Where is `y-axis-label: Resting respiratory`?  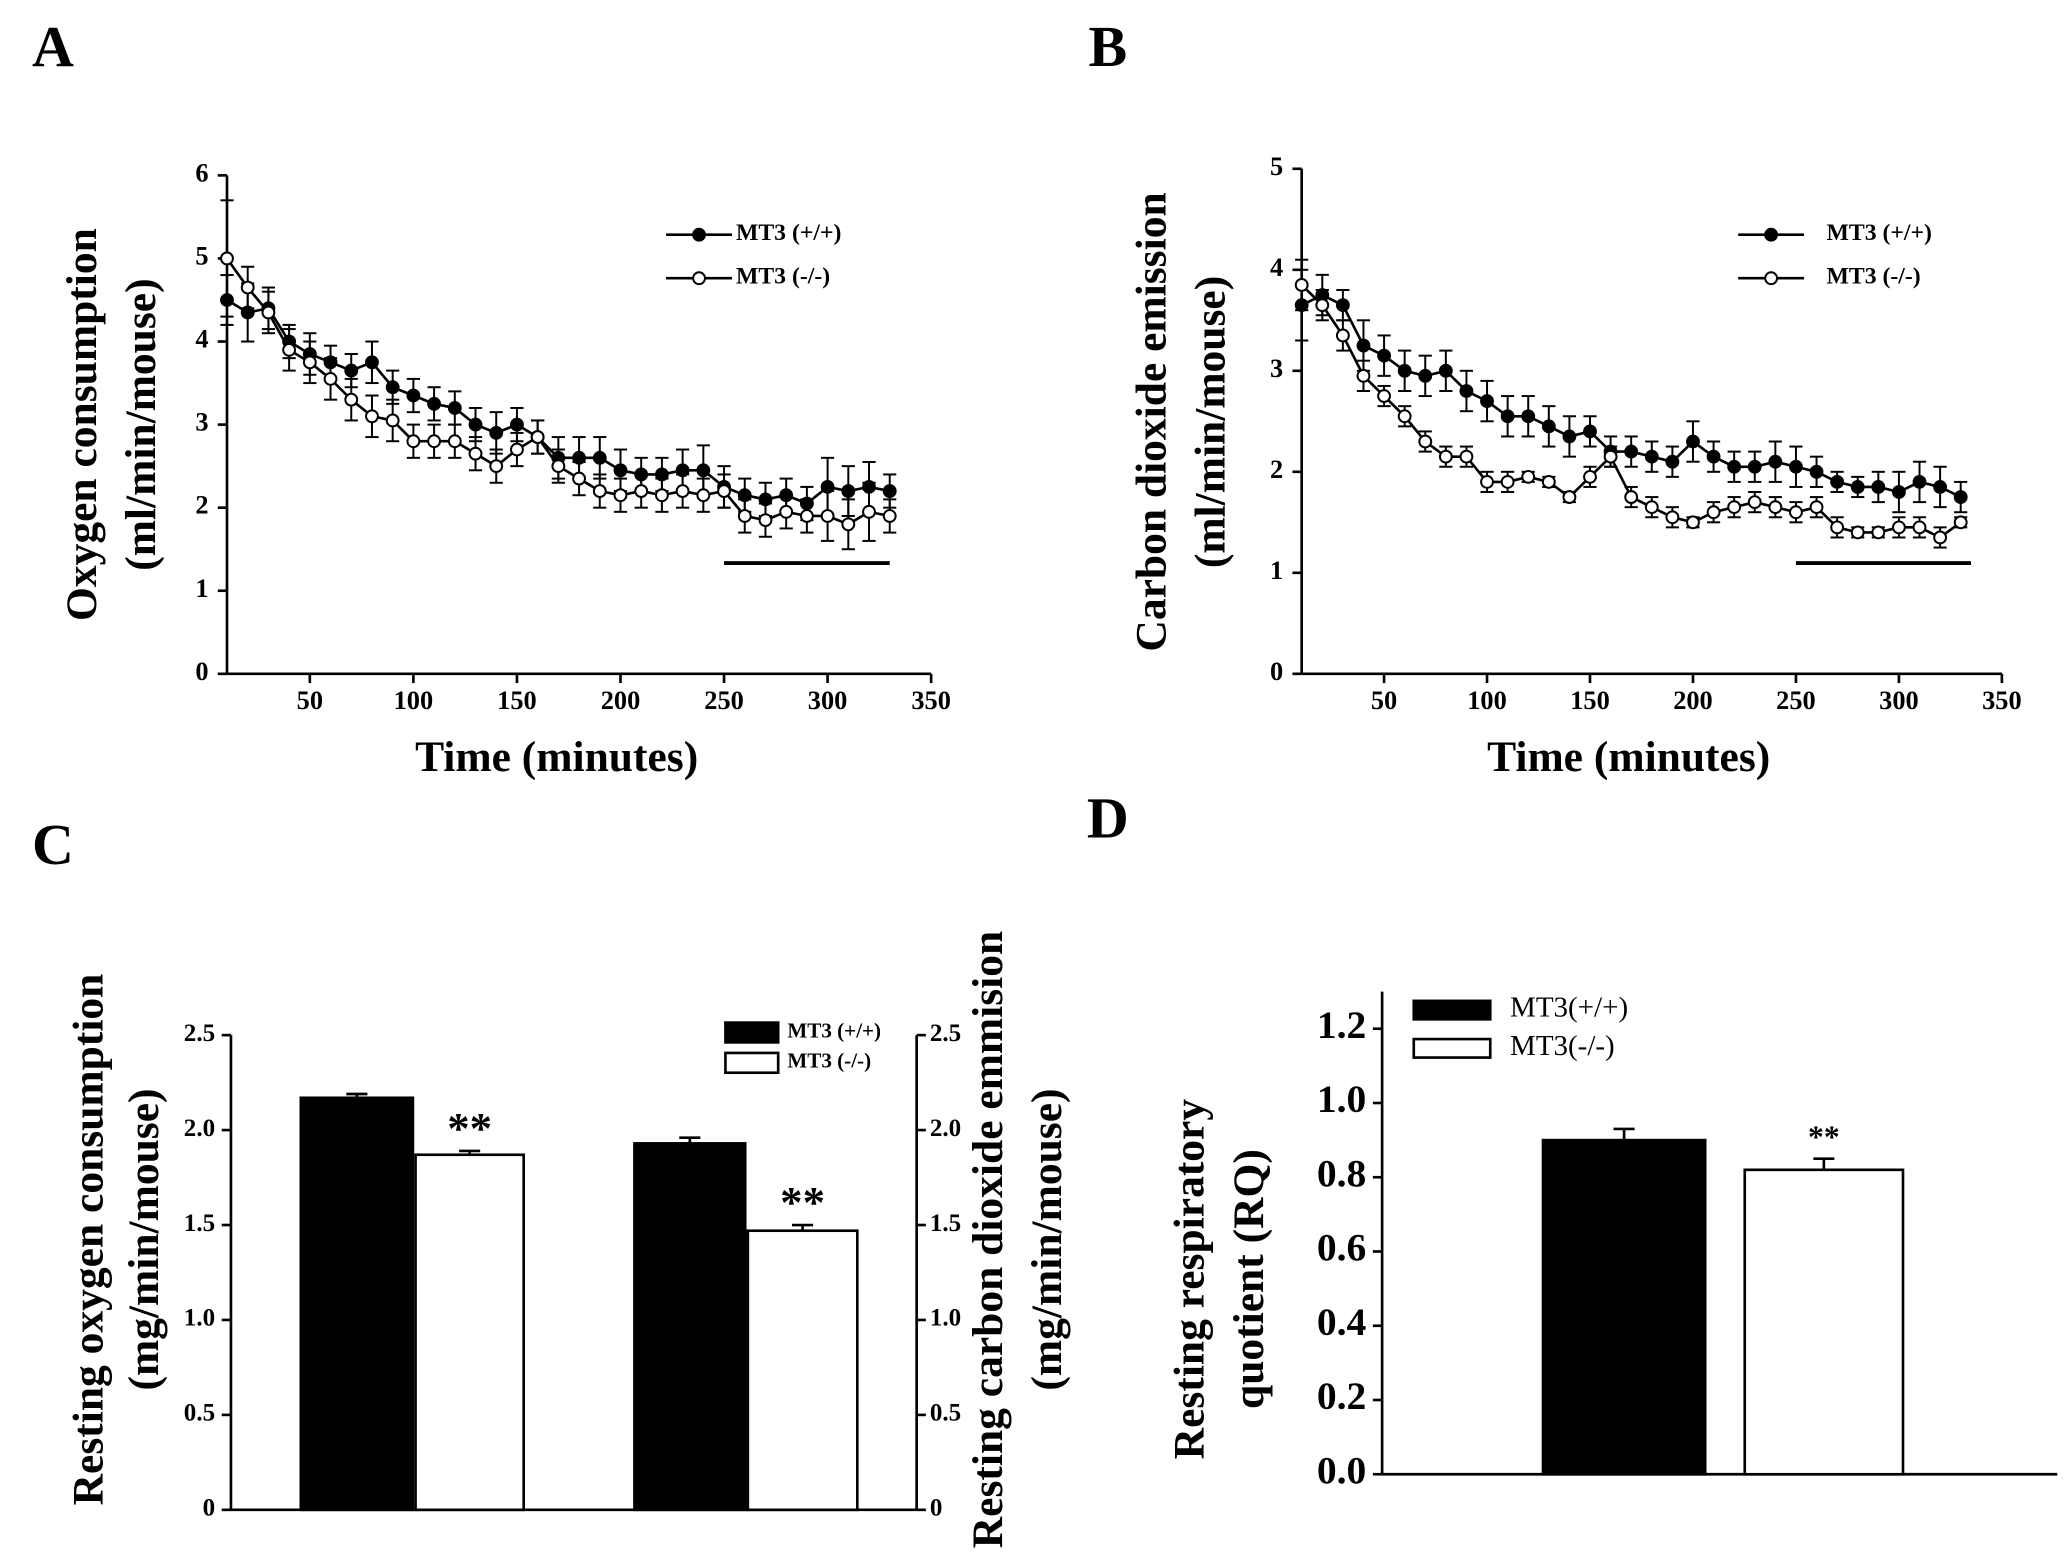
y-axis-label: Resting respiratory is located at coordinates (1190, 1279).